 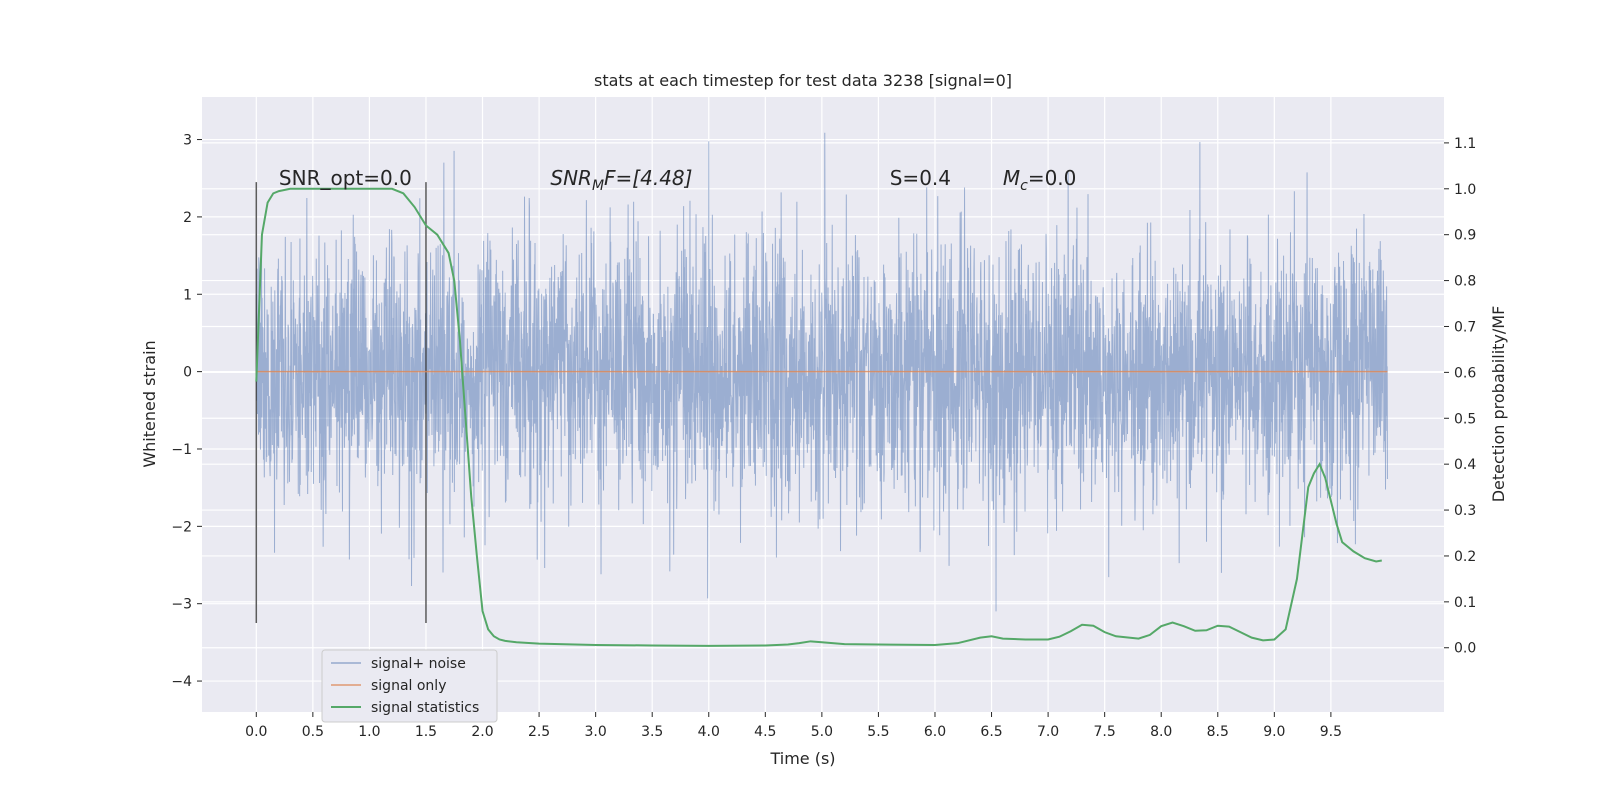 I want to click on y2-tick-label: 0.6, so click(x=1465, y=373).